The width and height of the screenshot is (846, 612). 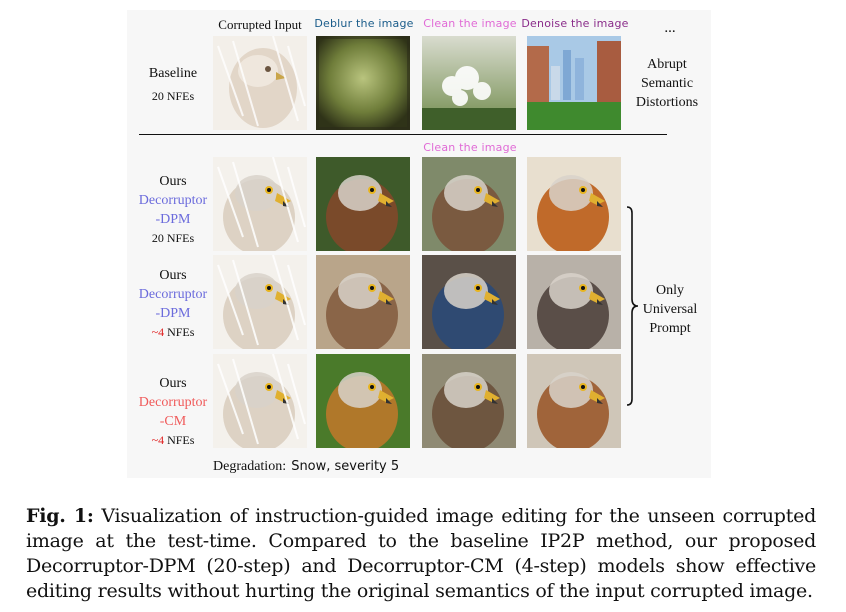 What do you see at coordinates (158, 440) in the screenshot?
I see `row3-nfe-approx: ~4` at bounding box center [158, 440].